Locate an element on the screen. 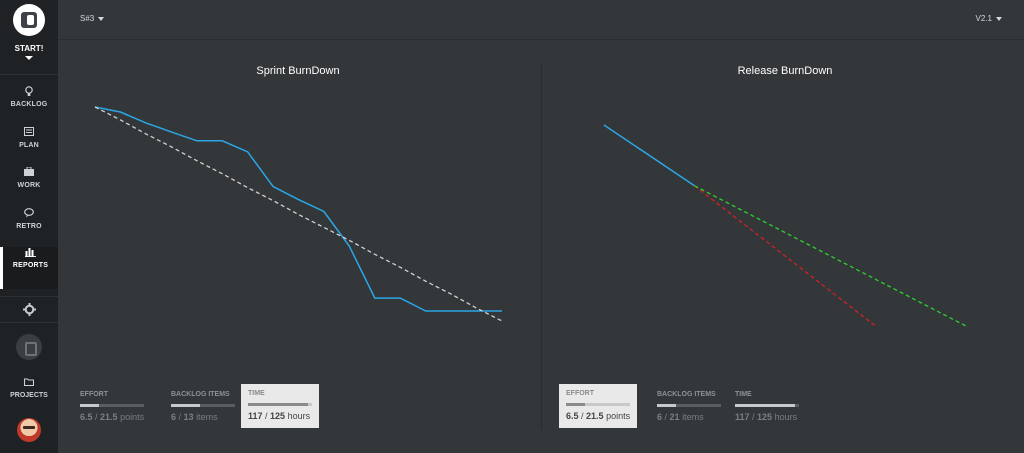  sprint-time-stat: TIME 117 / 125 hours is located at coordinates (280, 406).